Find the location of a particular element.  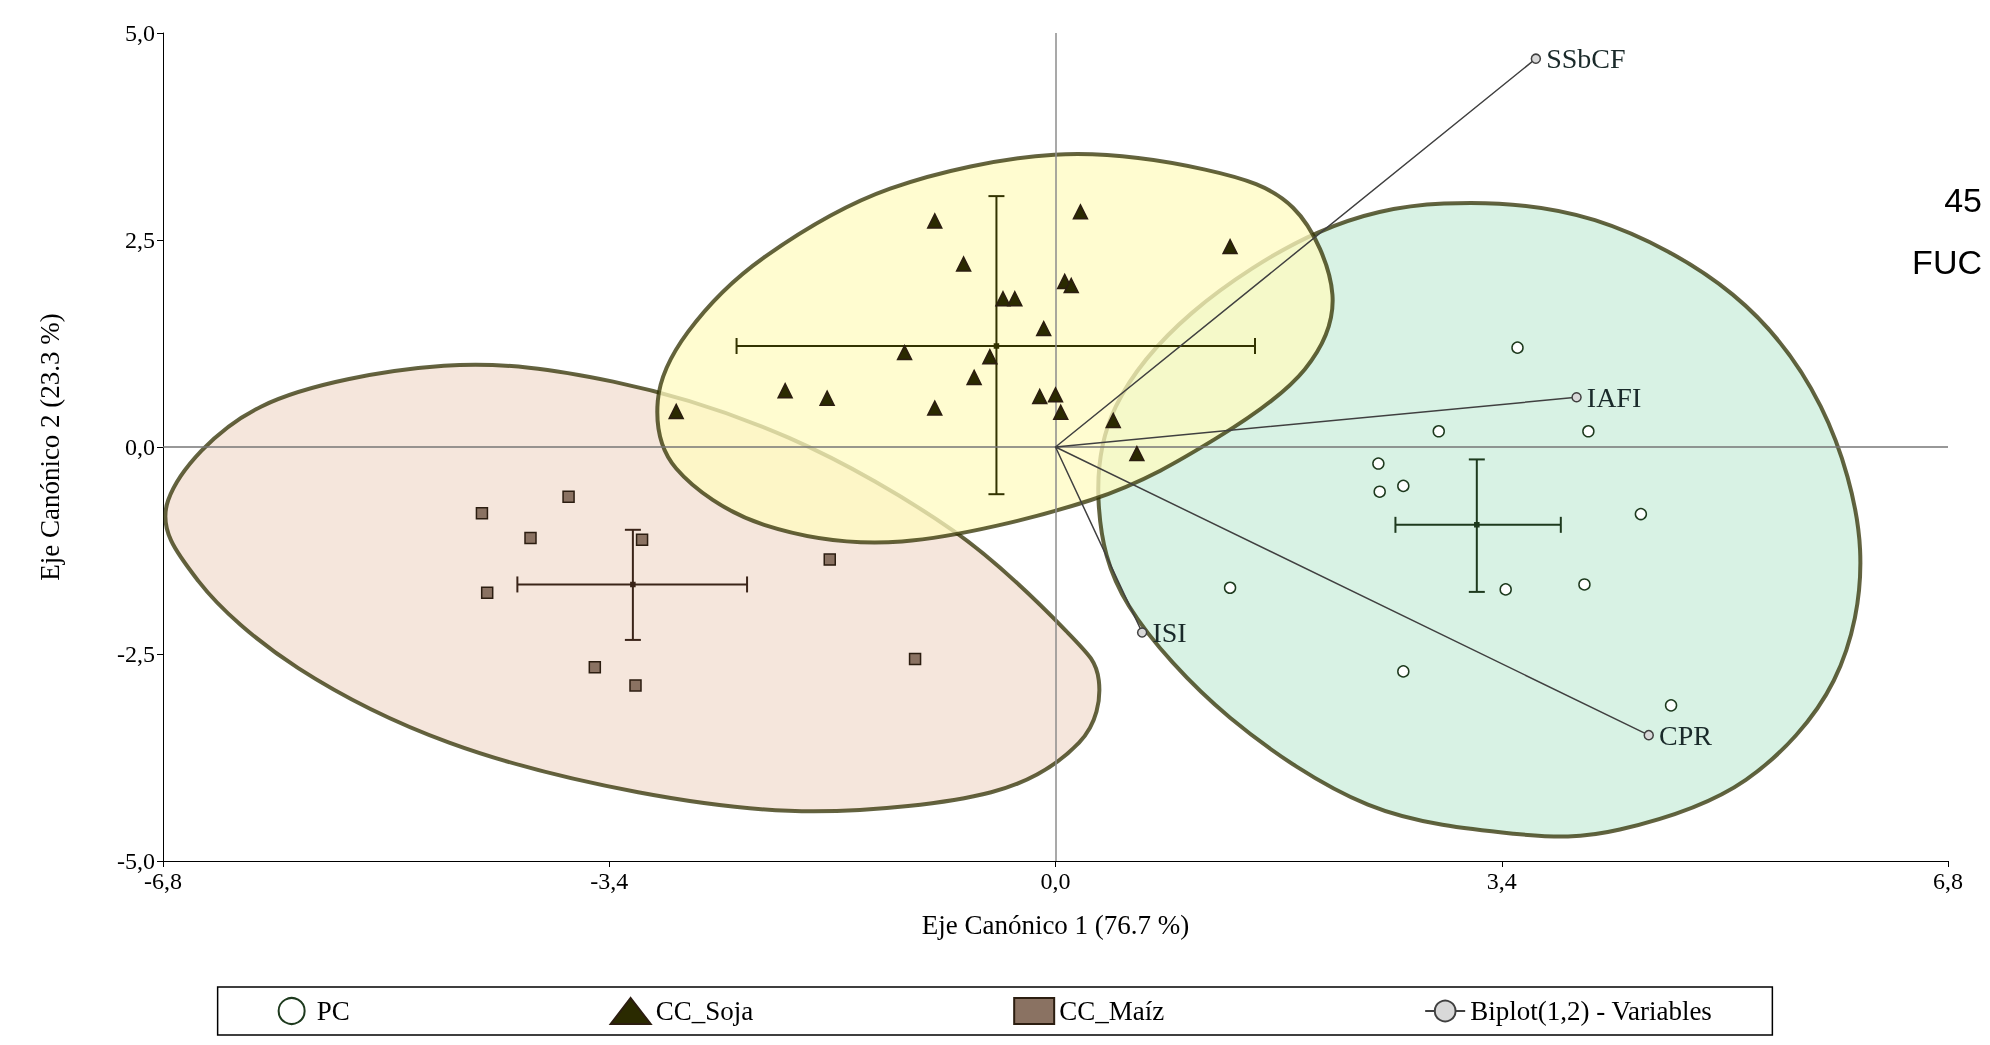

y-tick-label: 2,5 is located at coordinates (140, 240).